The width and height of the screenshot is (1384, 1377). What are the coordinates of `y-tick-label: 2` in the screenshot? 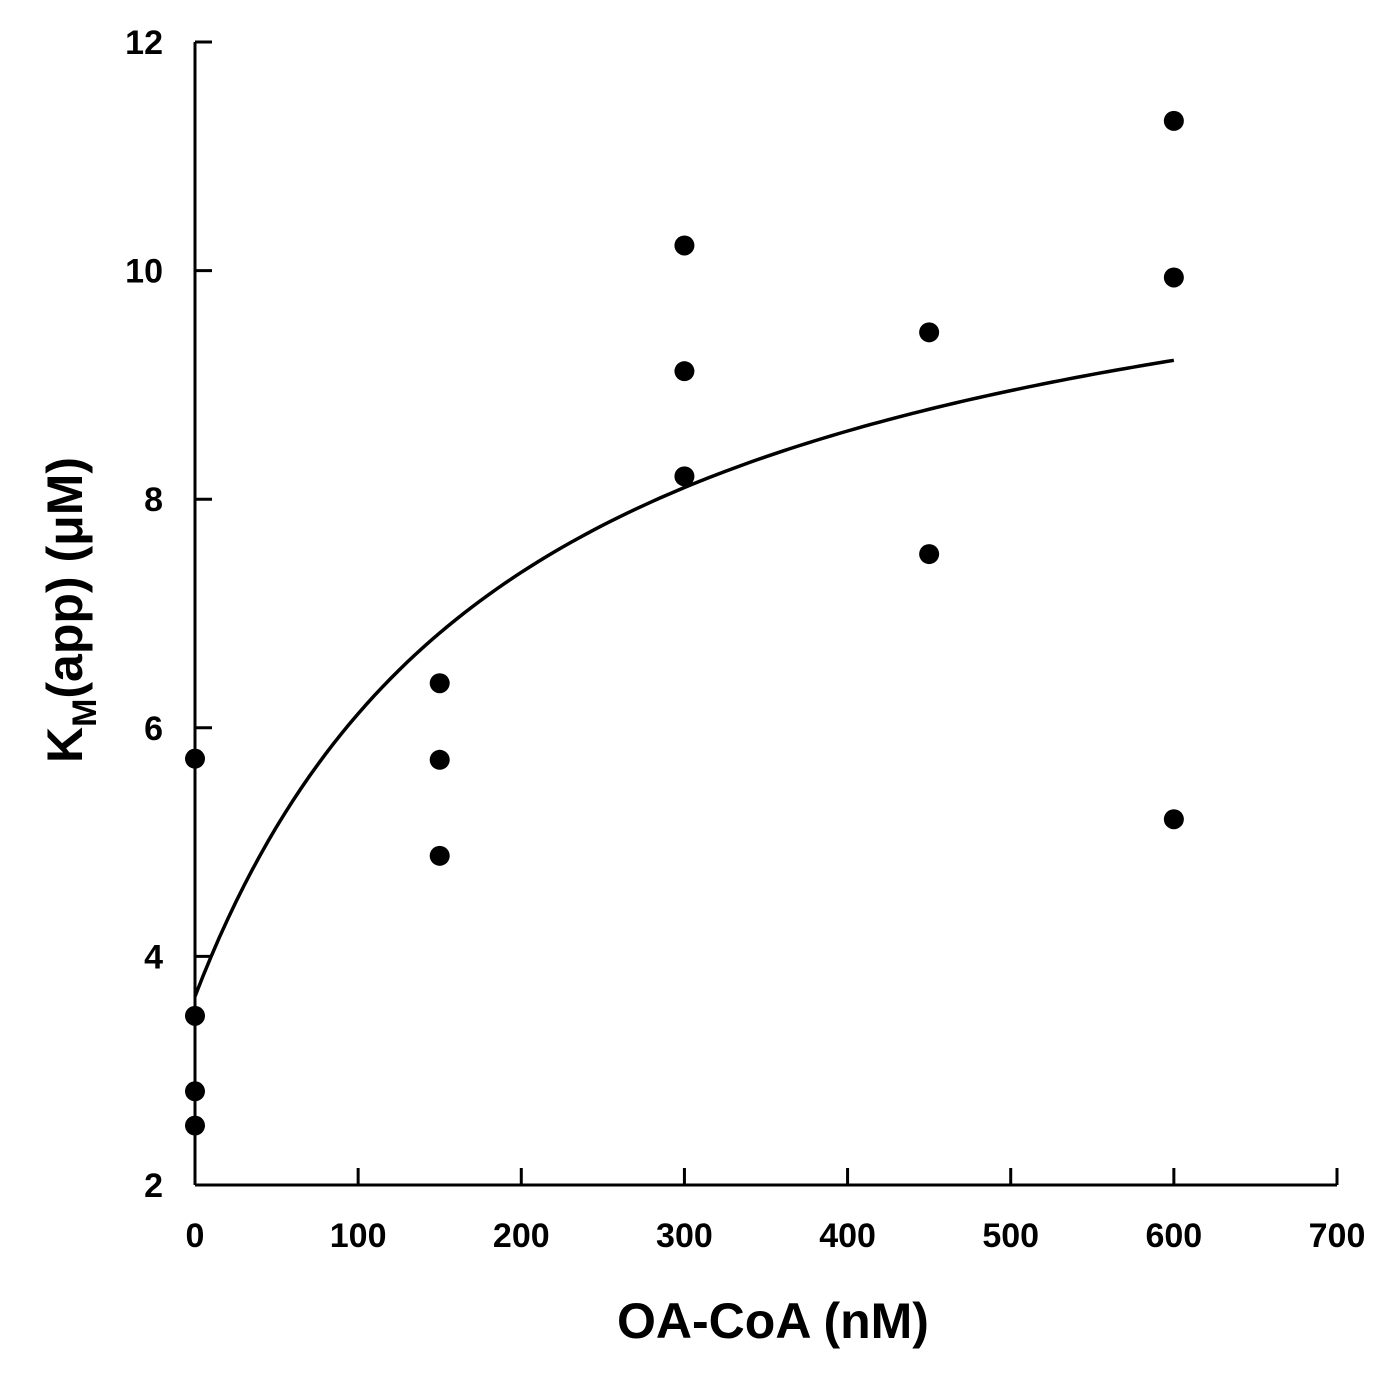 It's located at (153, 1186).